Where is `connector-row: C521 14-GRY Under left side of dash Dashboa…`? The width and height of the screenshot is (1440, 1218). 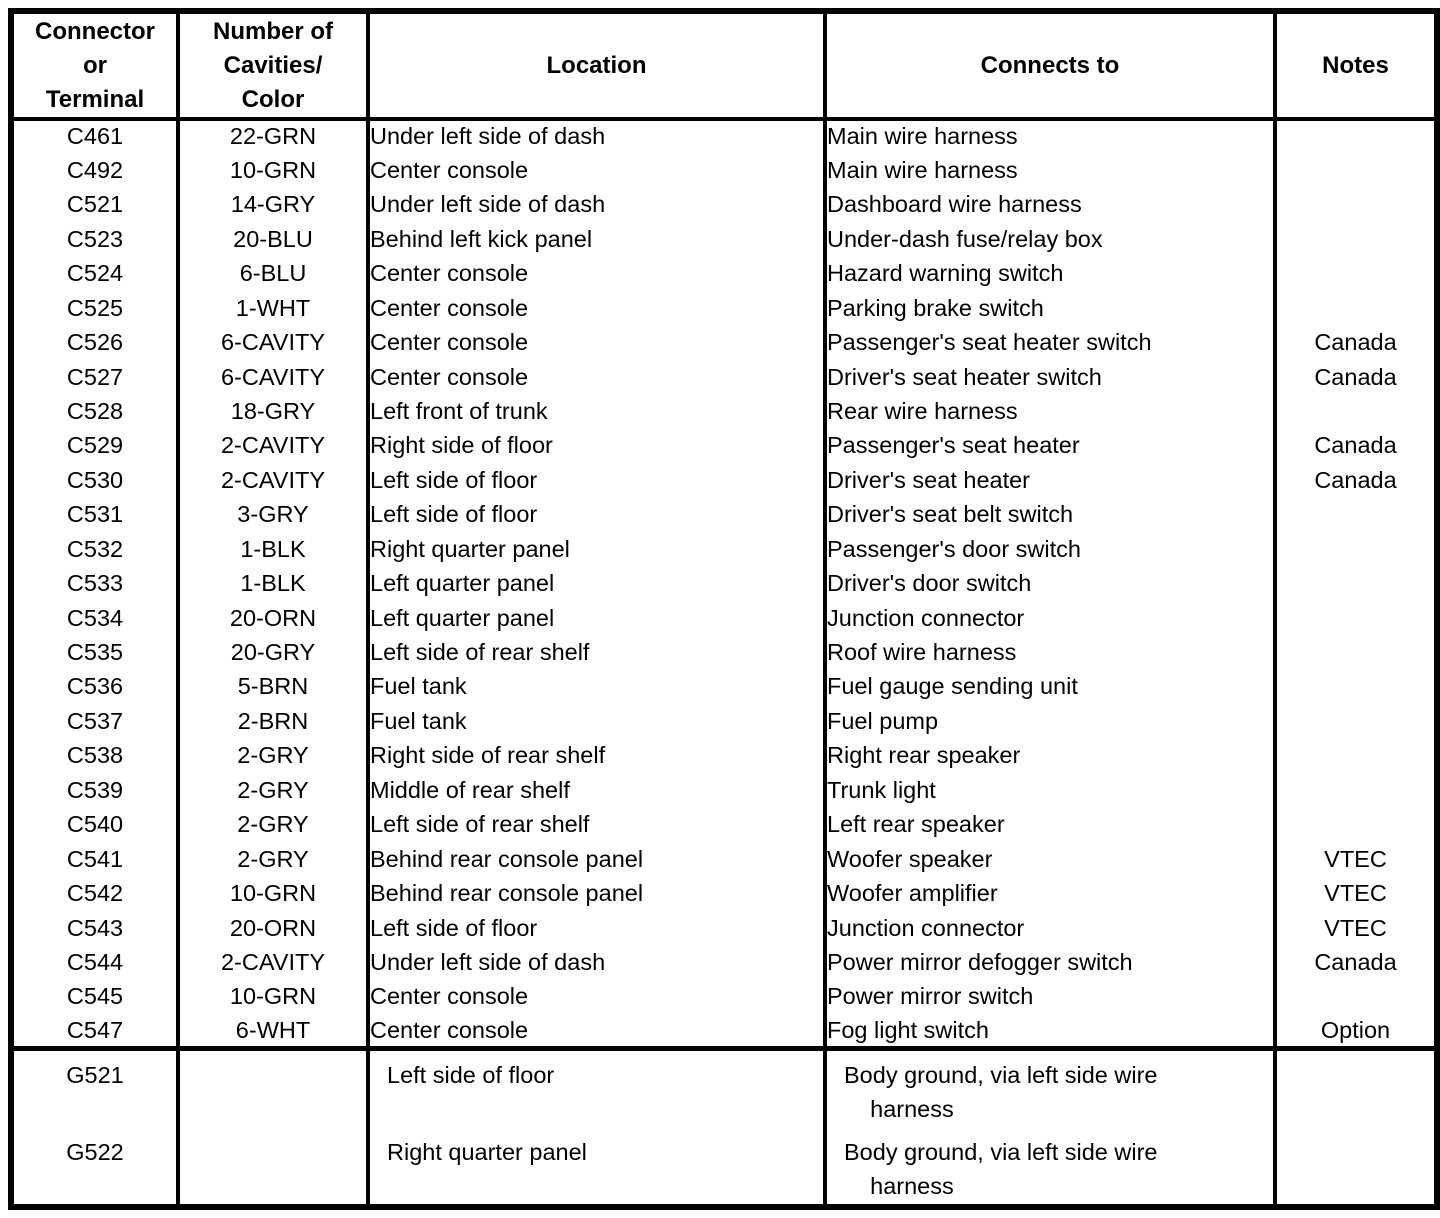 connector-row: C521 14-GRY Under left side of dash Dashboa… is located at coordinates (724, 205).